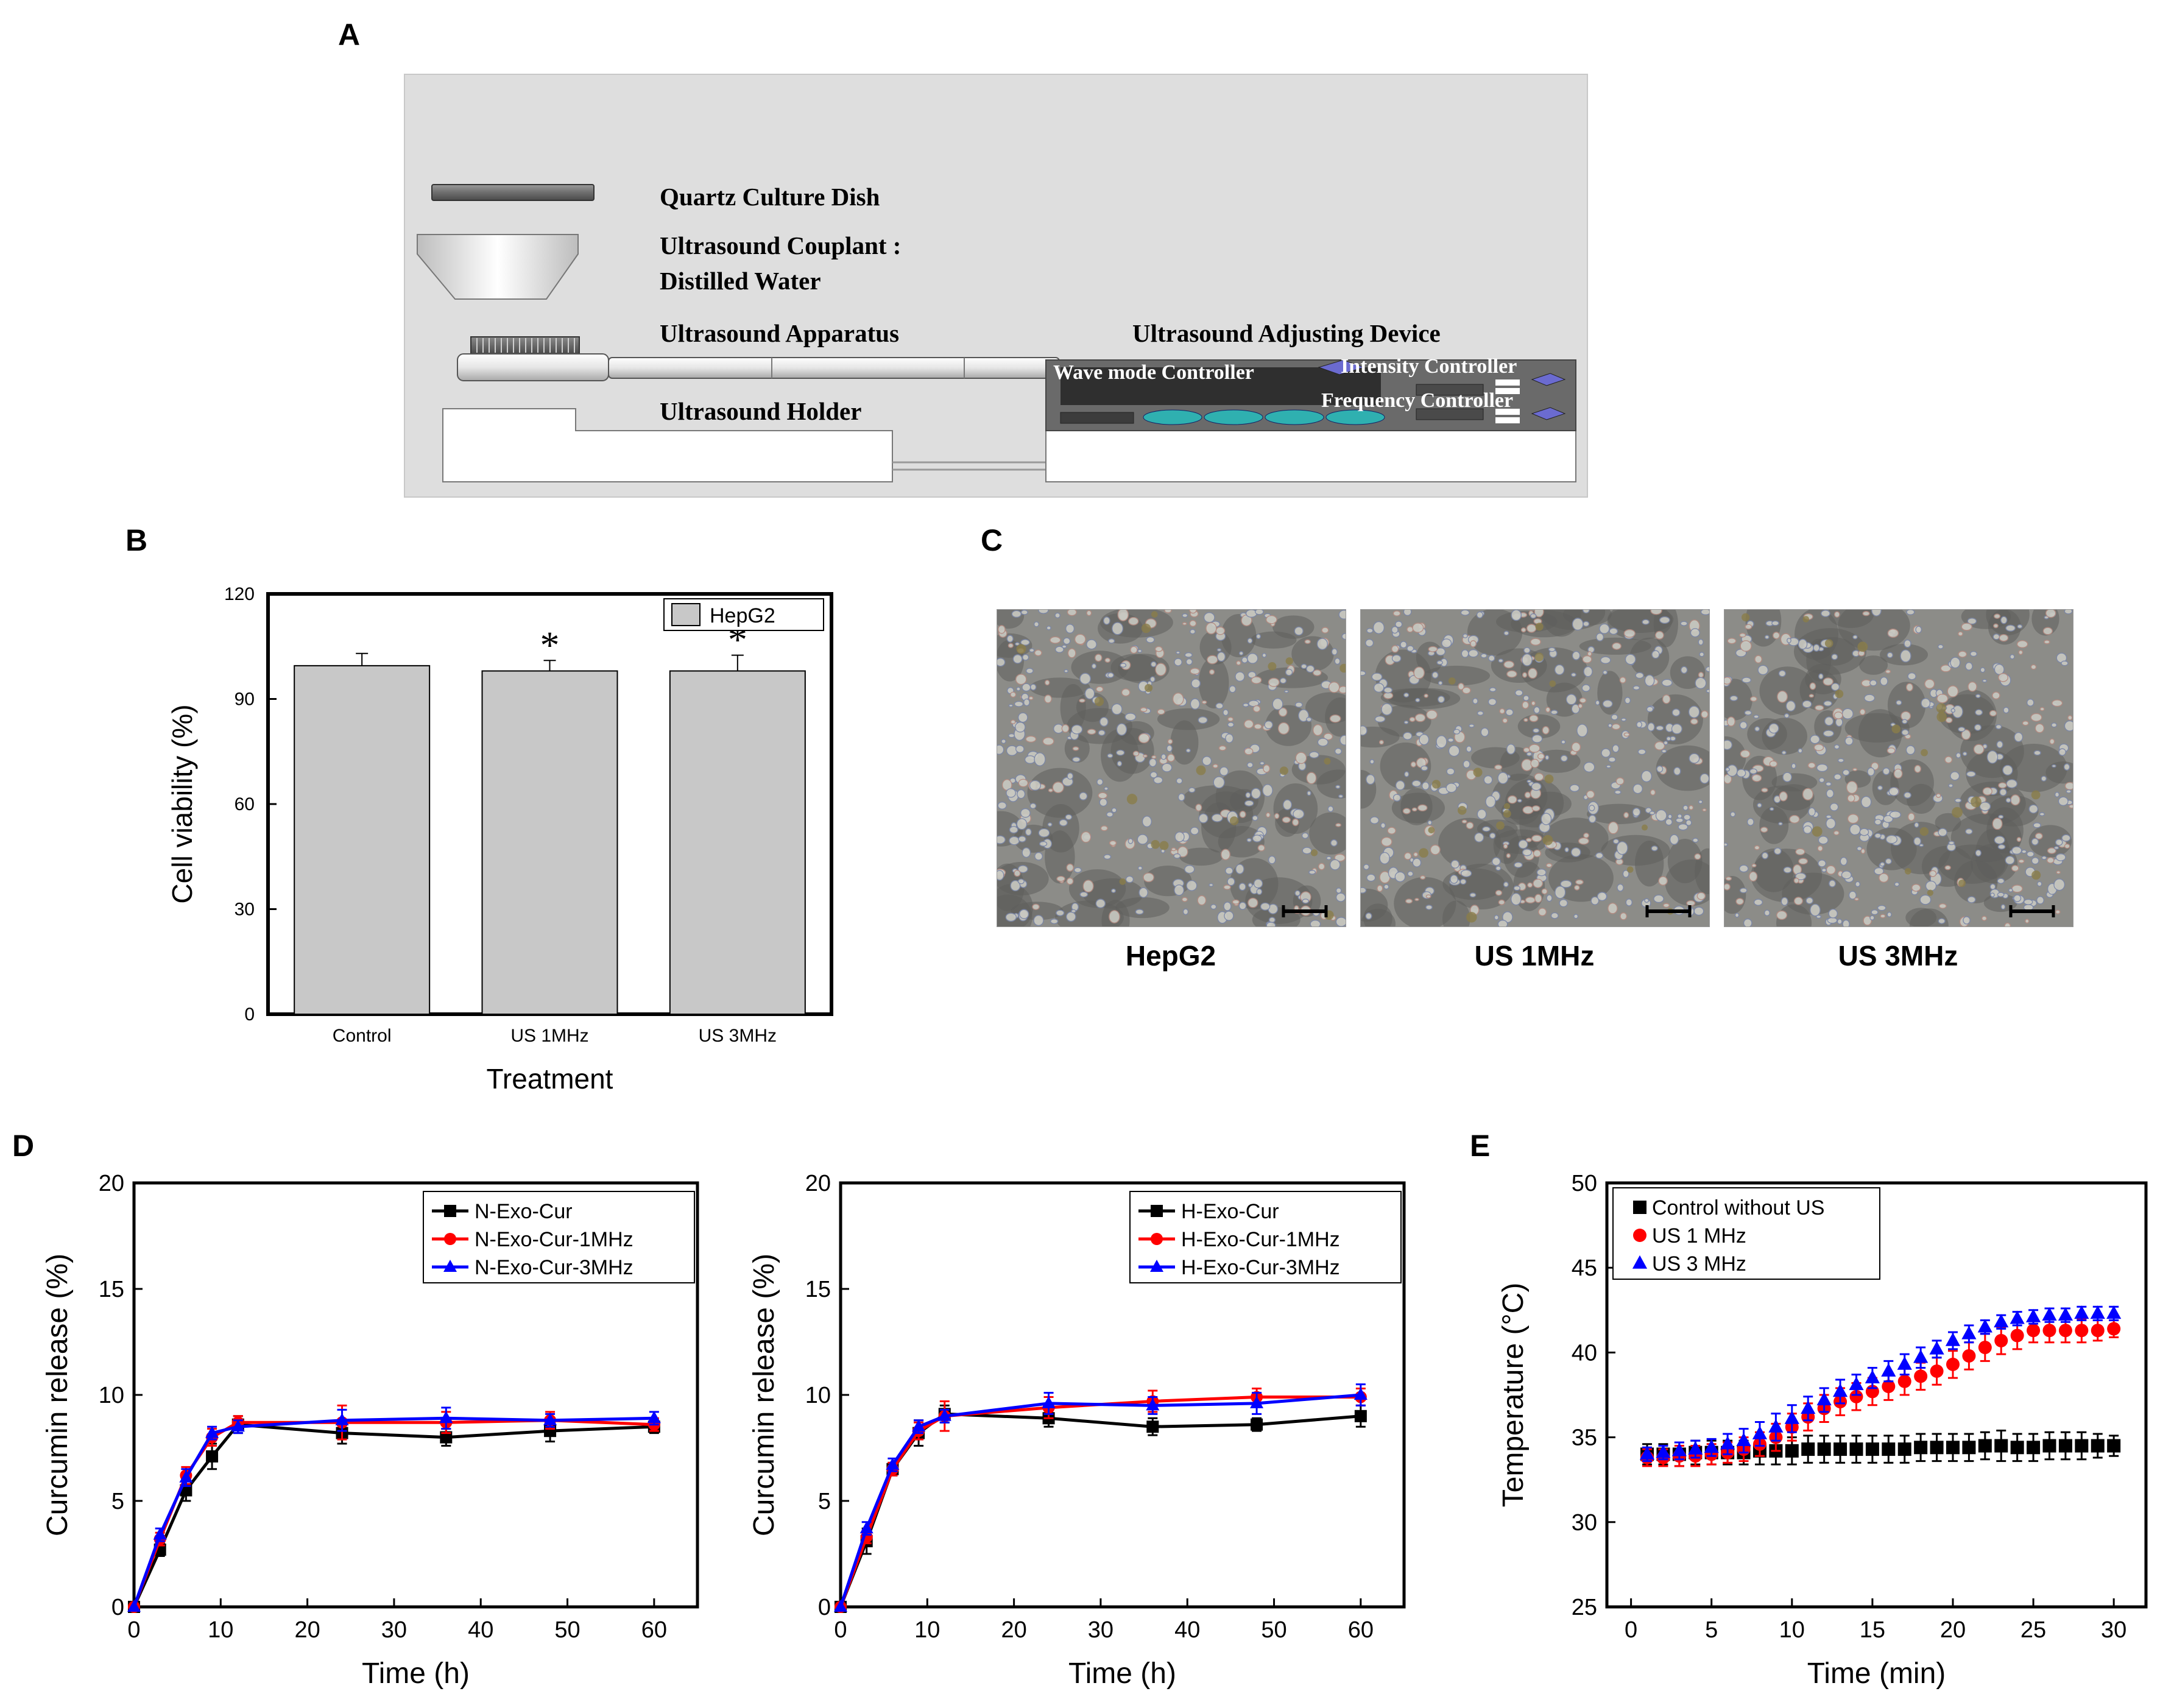 The image size is (2174, 1708). I want to click on x-tick-label: 40, so click(481, 1630).